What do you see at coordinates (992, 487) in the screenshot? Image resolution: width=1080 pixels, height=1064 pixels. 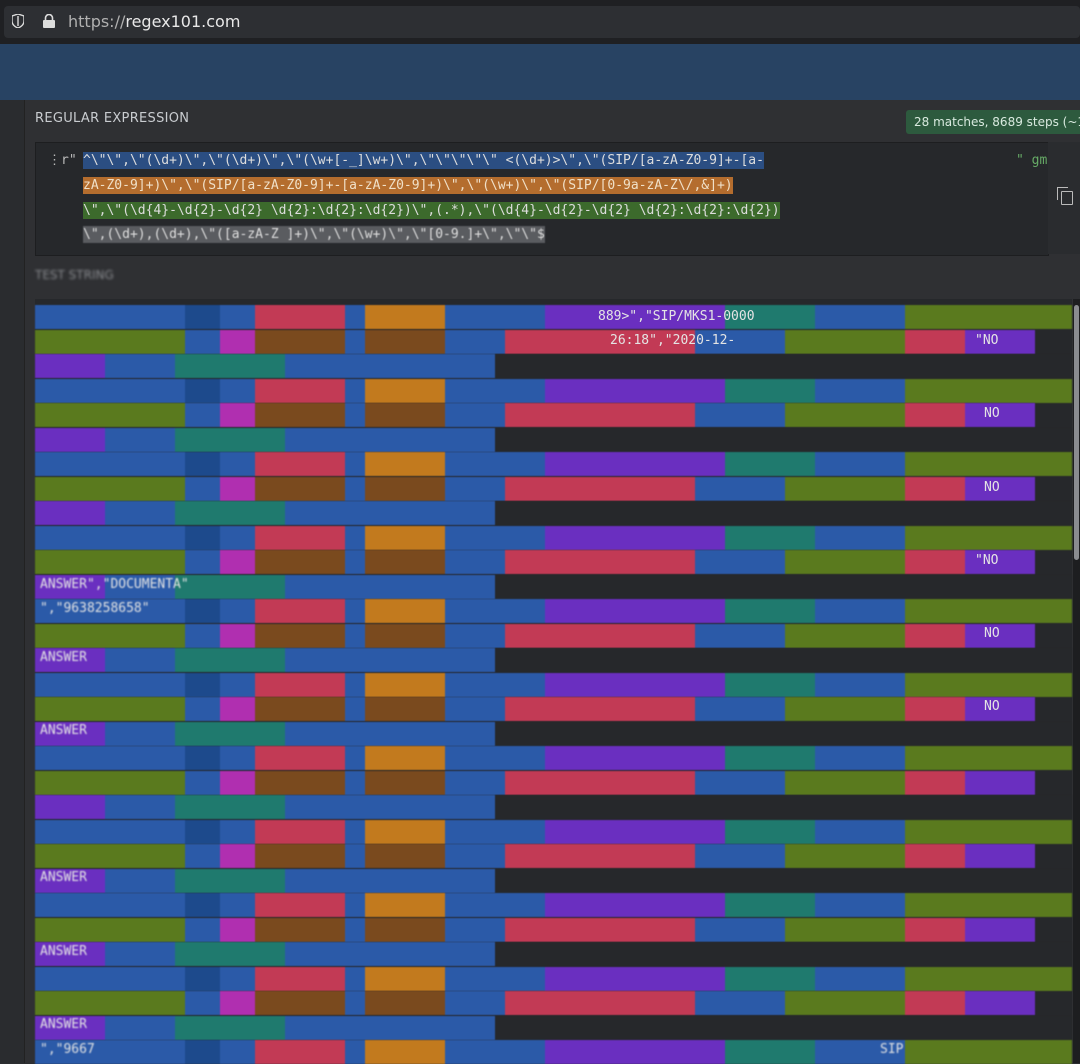 I see `test-fragment-5: NO` at bounding box center [992, 487].